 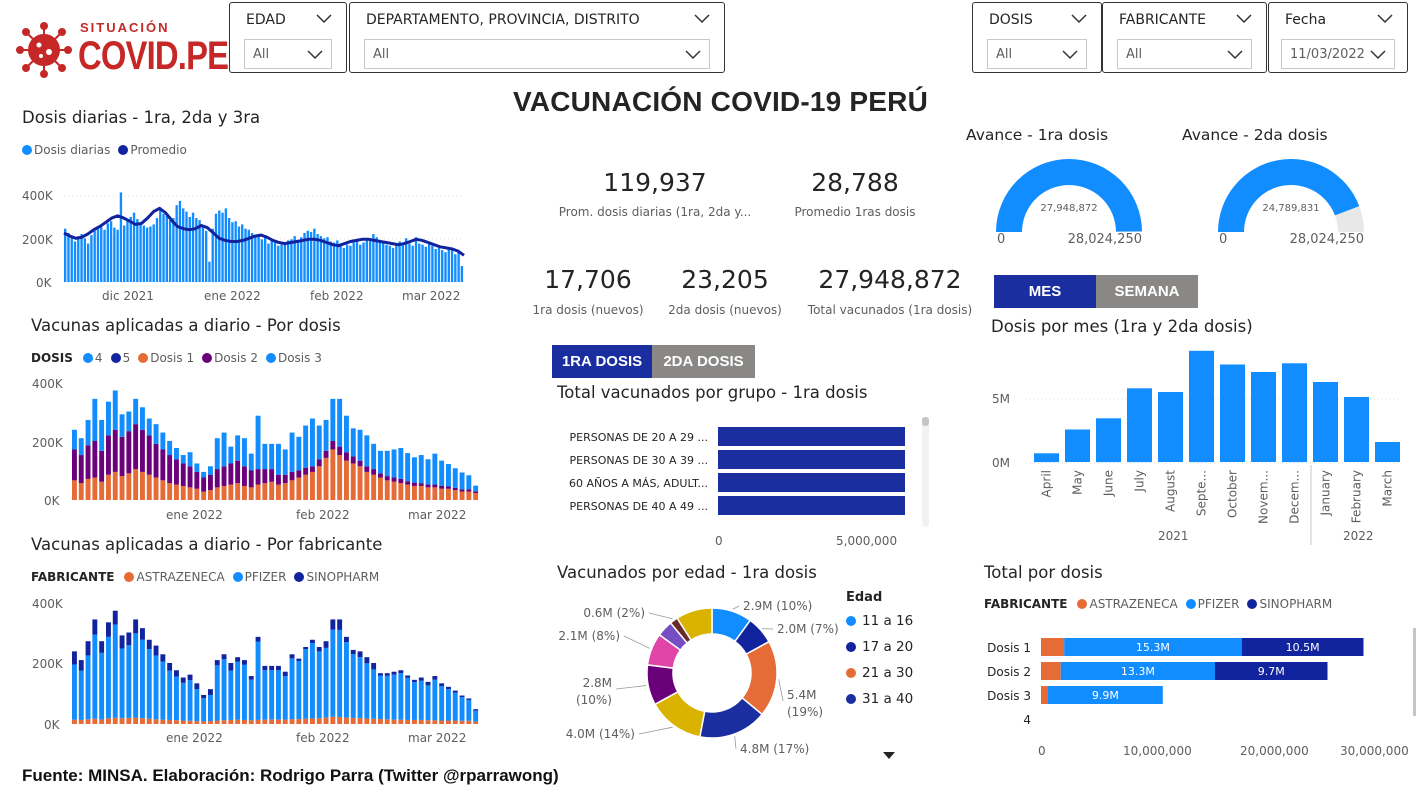 What do you see at coordinates (152, 150) in the screenshot?
I see `legend-item: Promedio` at bounding box center [152, 150].